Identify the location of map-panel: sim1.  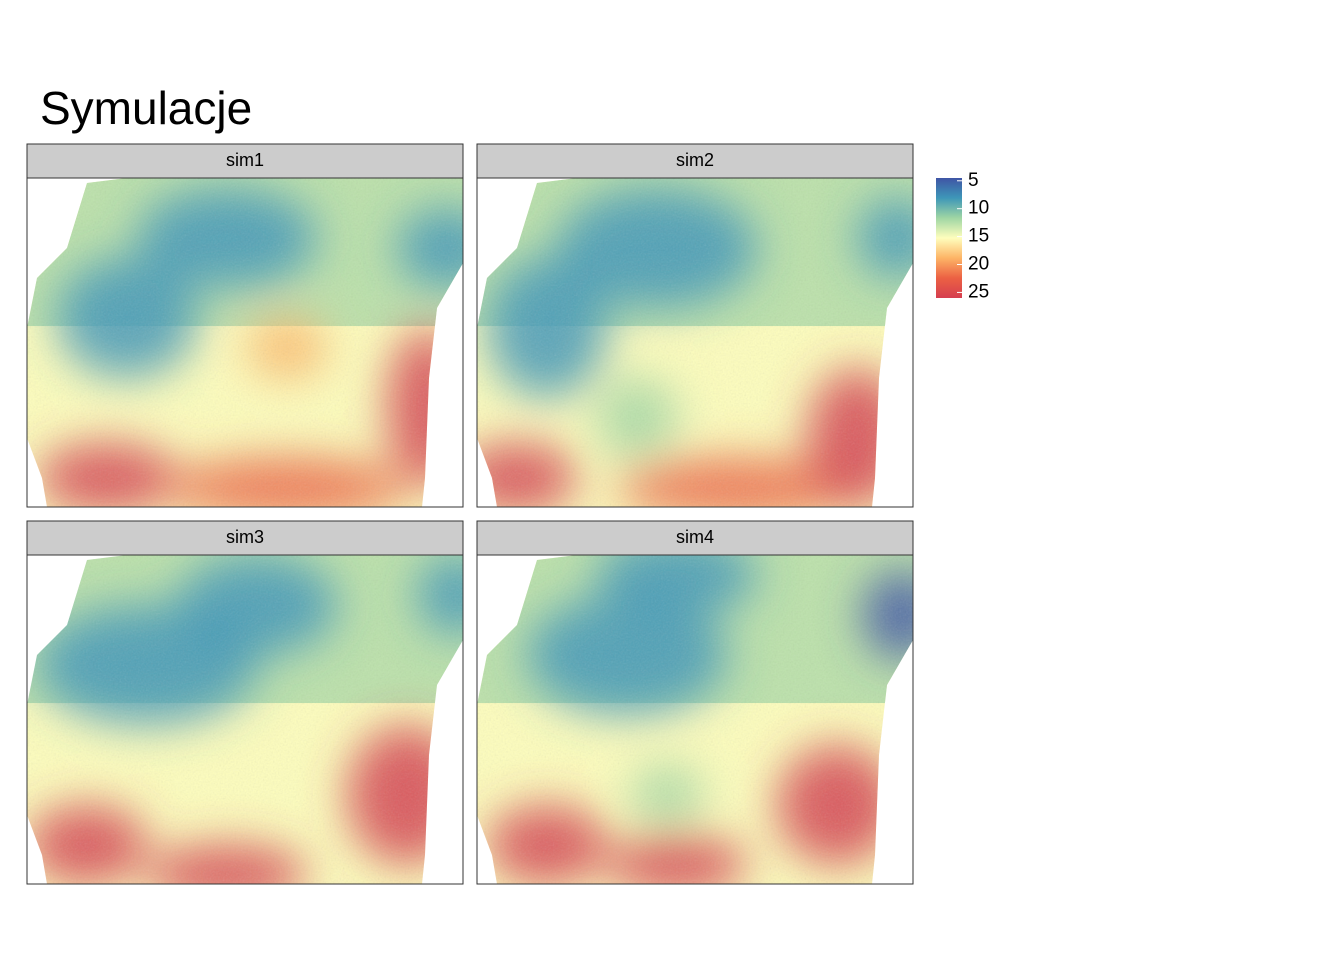
(245, 325).